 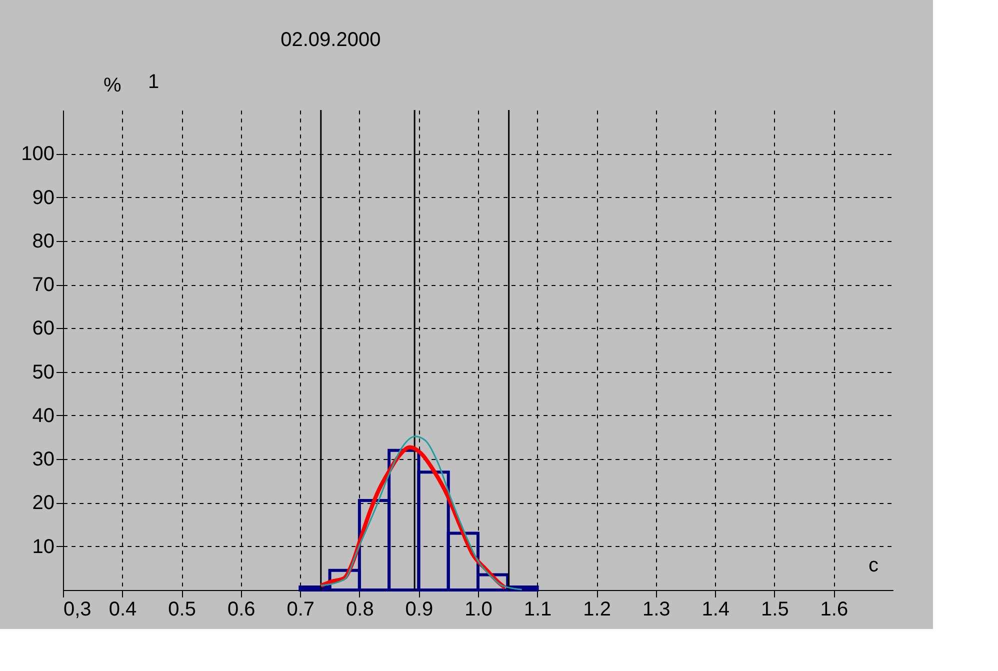 What do you see at coordinates (43, 197) in the screenshot?
I see `y-tick-label: 90` at bounding box center [43, 197].